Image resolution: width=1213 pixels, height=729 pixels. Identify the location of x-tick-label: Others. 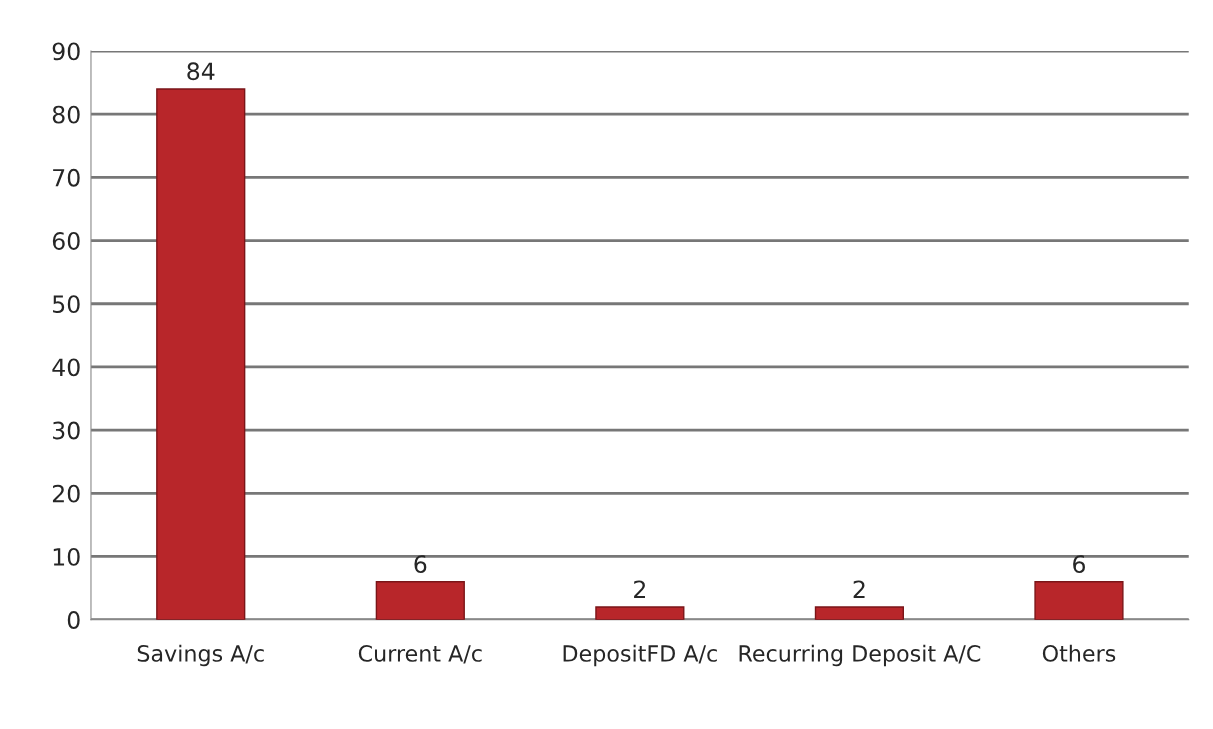
(1079, 653).